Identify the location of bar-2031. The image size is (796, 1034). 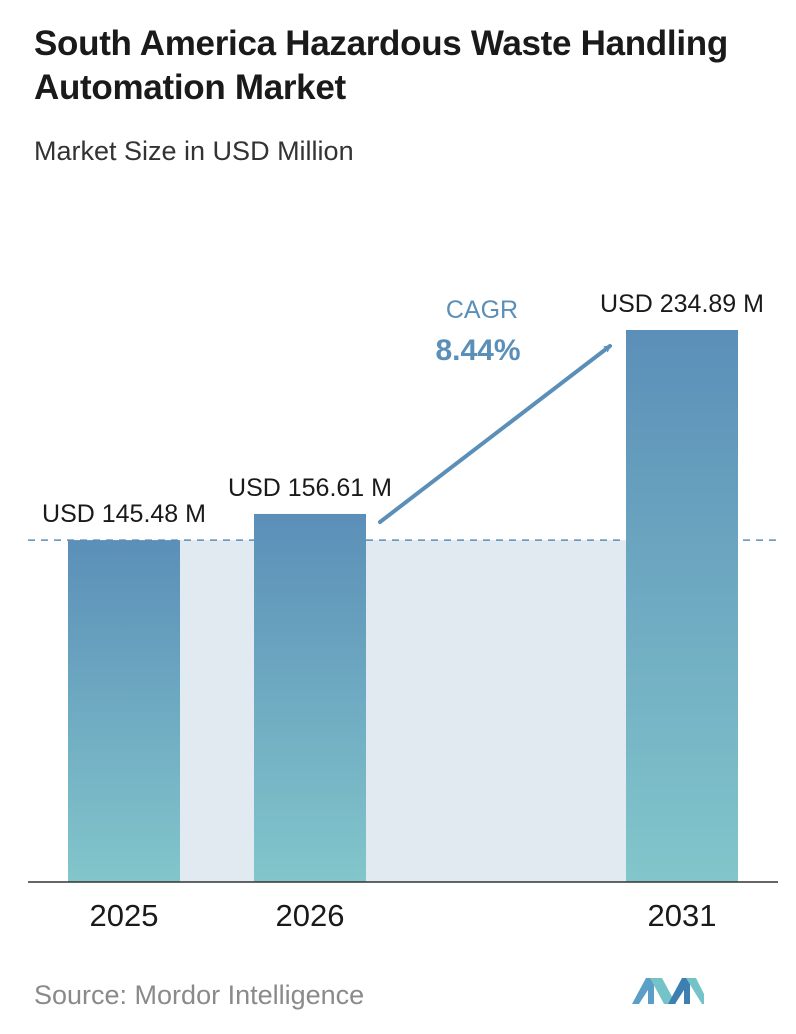
(682, 606).